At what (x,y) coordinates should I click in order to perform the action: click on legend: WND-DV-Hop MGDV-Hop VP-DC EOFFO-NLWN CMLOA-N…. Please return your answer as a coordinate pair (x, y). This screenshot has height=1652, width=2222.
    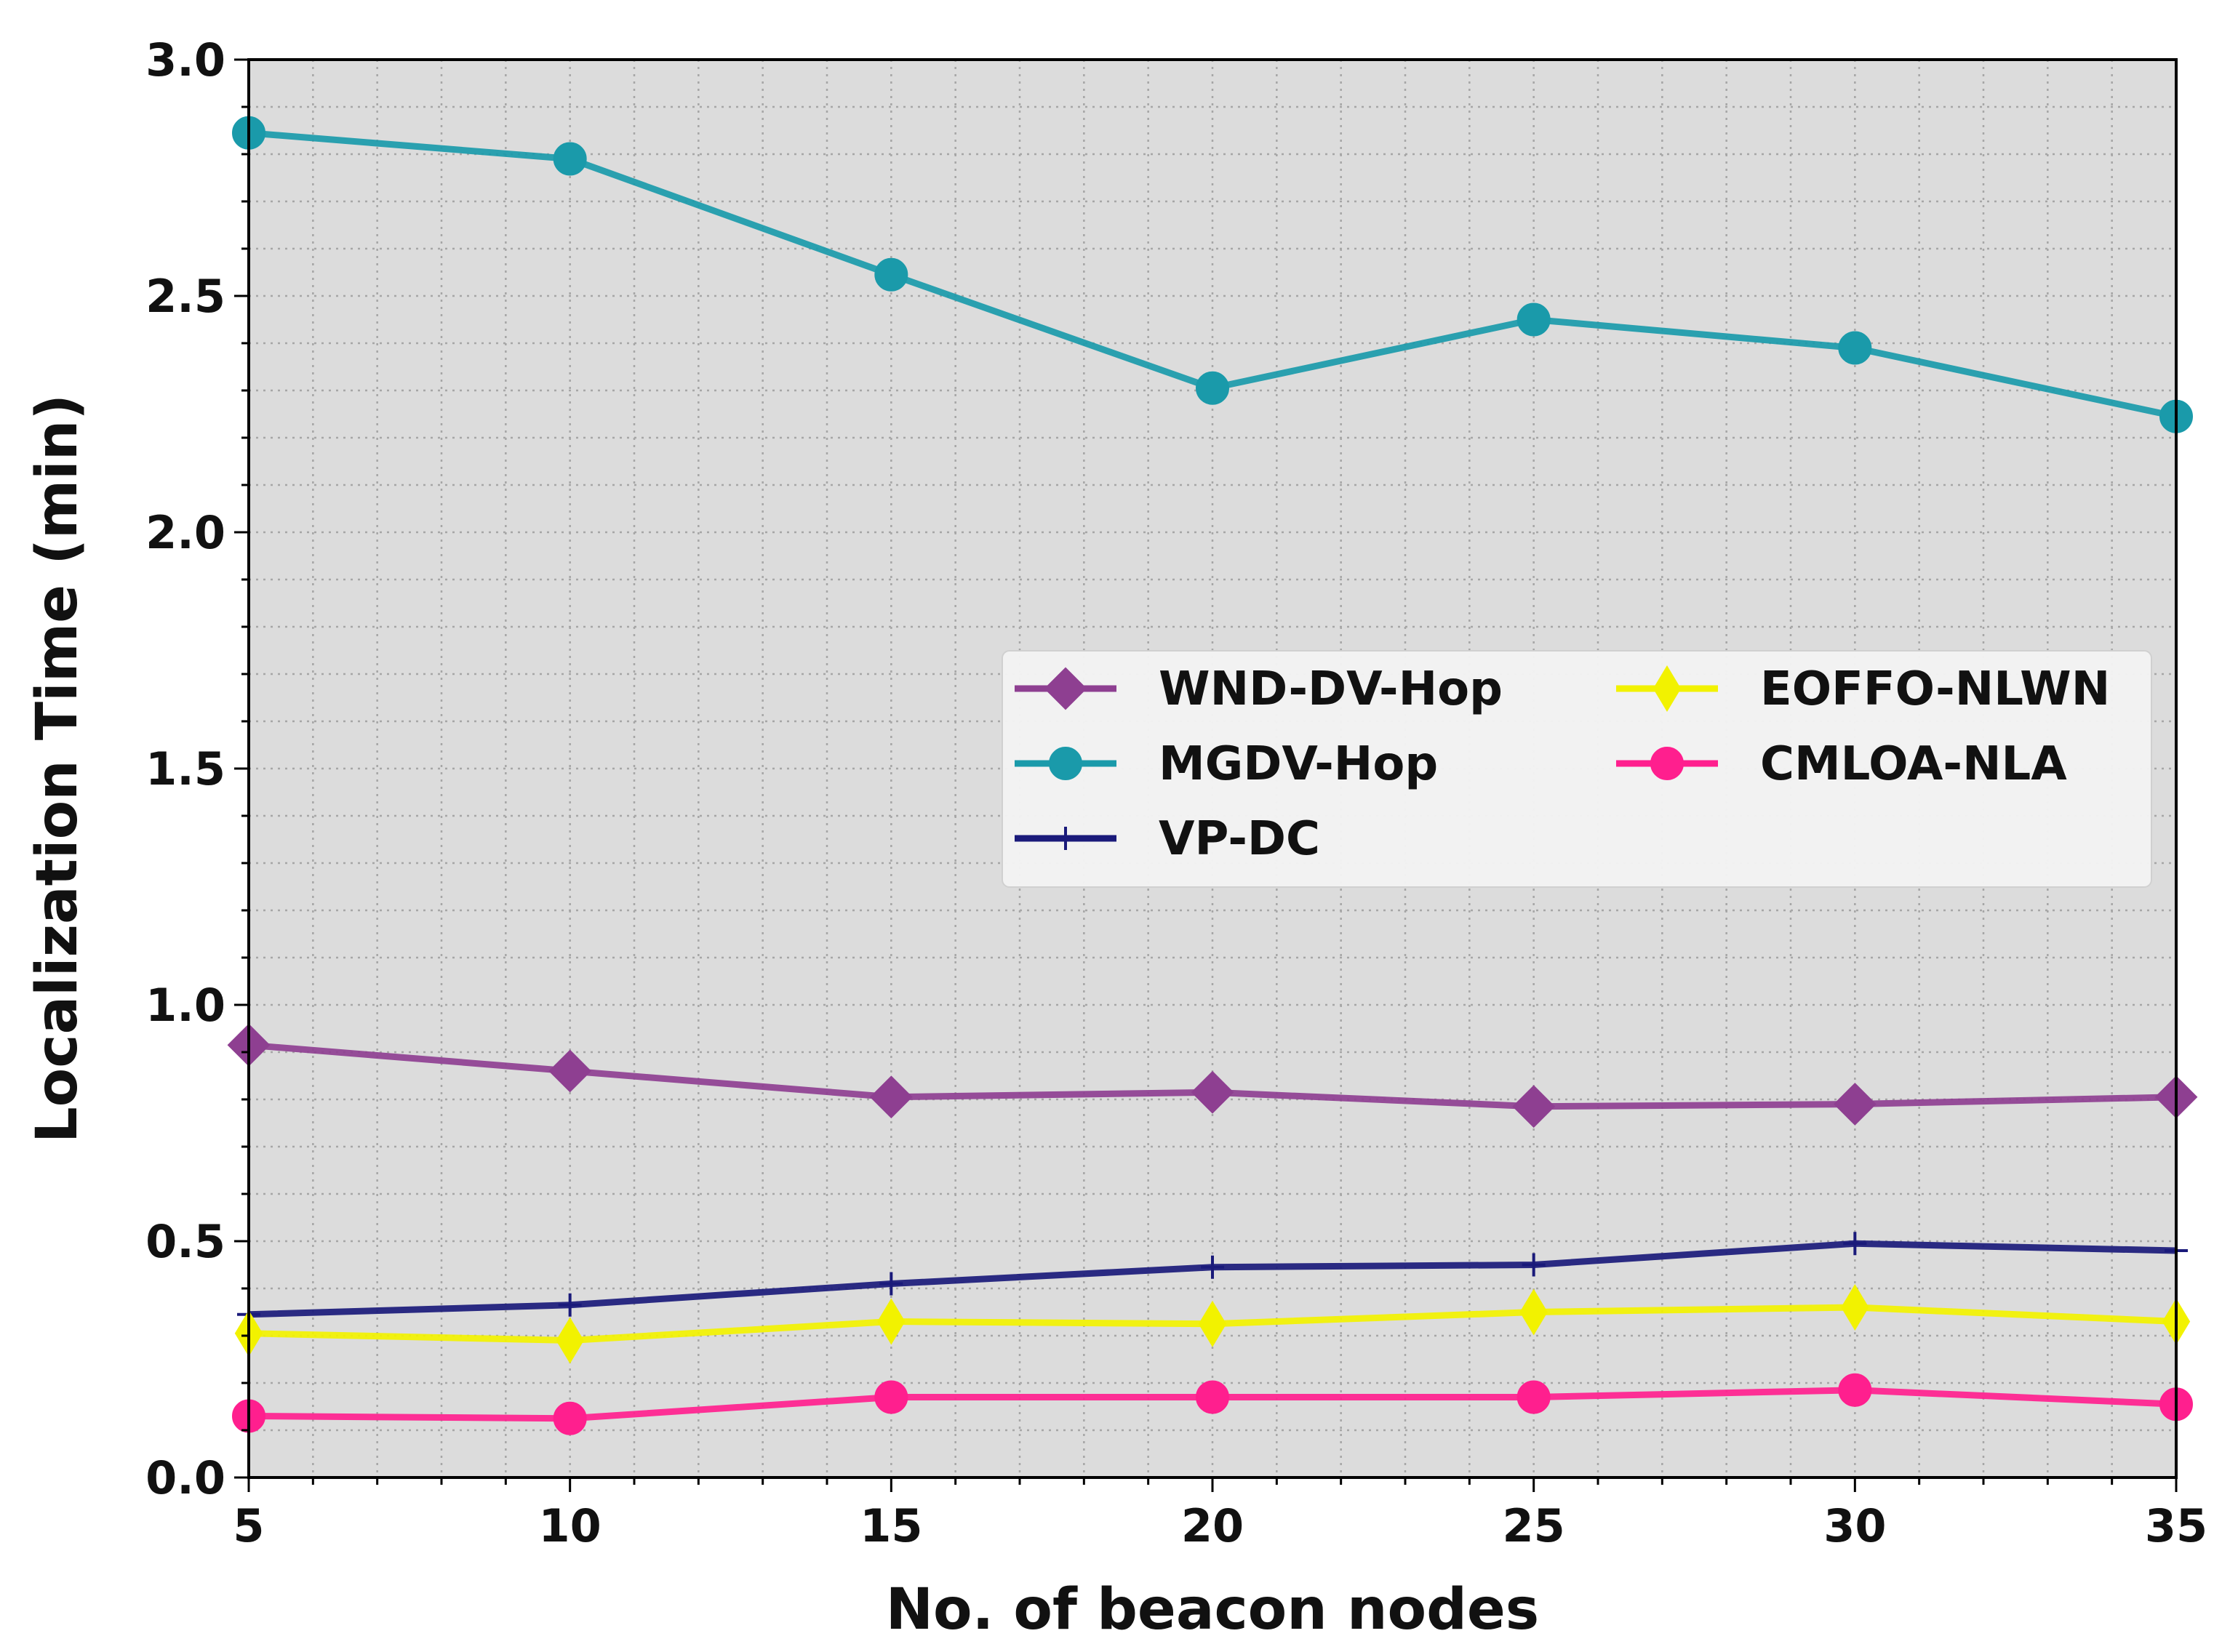
    Looking at the image, I should click on (1577, 769).